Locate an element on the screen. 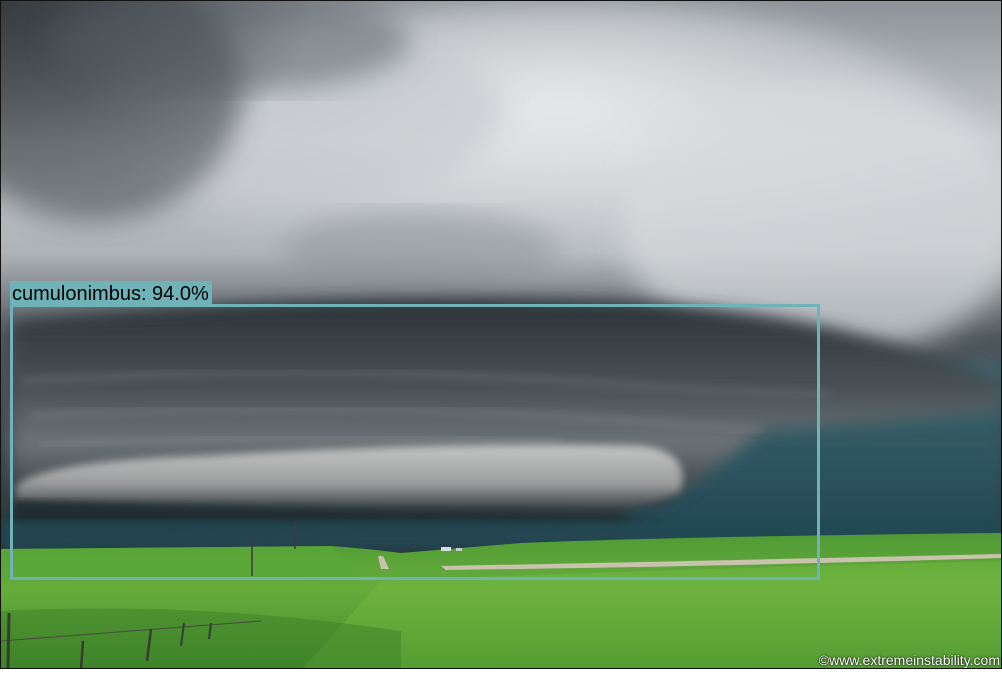 Image resolution: width=1002 pixels, height=684 pixels. detection-label: cumulonimbus: 94.0% is located at coordinates (111, 293).